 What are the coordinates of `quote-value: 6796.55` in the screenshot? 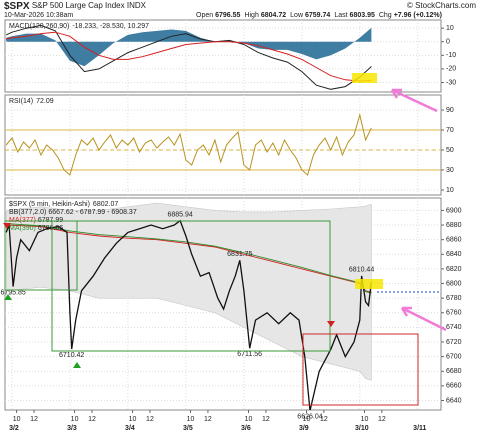 It's located at (227, 15).